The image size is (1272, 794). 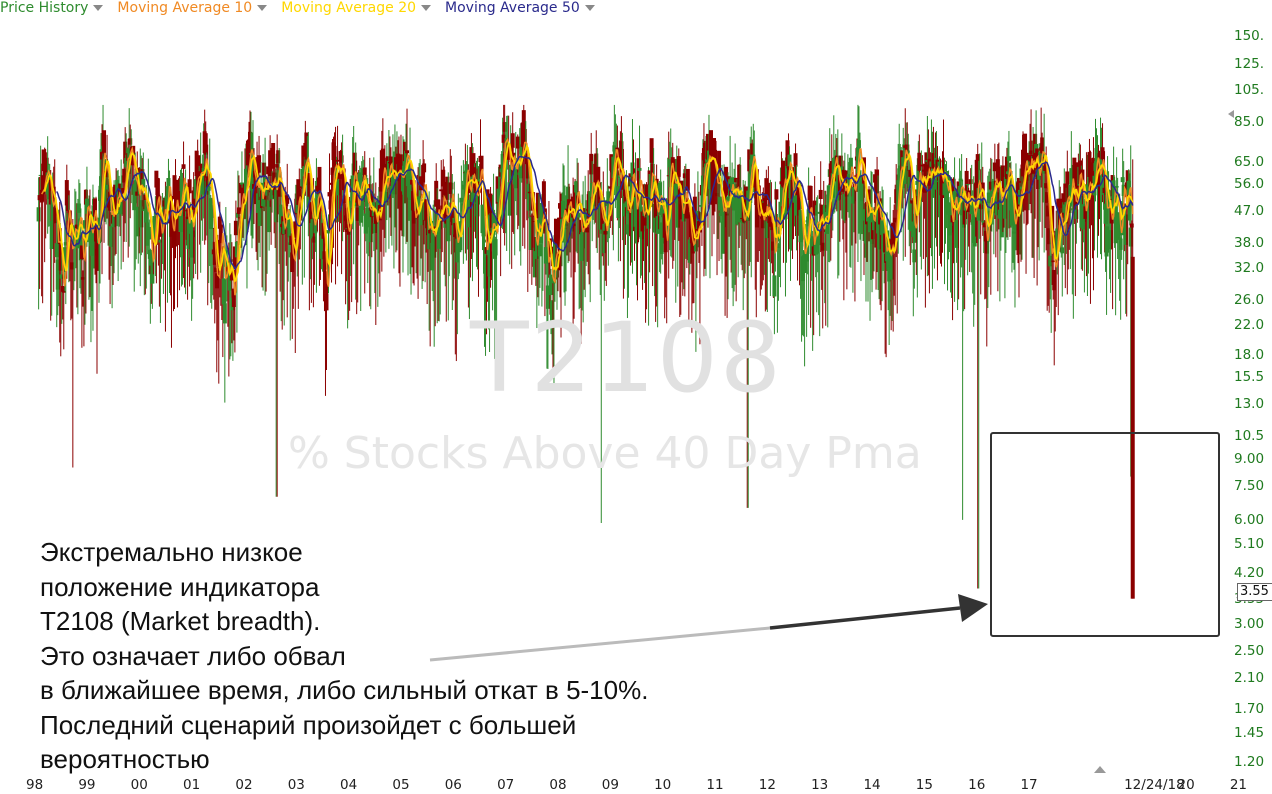 What do you see at coordinates (1249, 268) in the screenshot?
I see `y-tick-label: 32.0` at bounding box center [1249, 268].